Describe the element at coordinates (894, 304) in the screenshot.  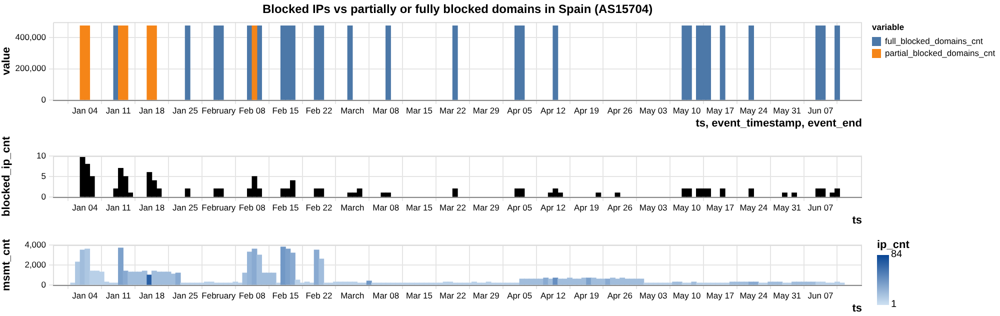
I see `color-bar-label: 1` at that location.